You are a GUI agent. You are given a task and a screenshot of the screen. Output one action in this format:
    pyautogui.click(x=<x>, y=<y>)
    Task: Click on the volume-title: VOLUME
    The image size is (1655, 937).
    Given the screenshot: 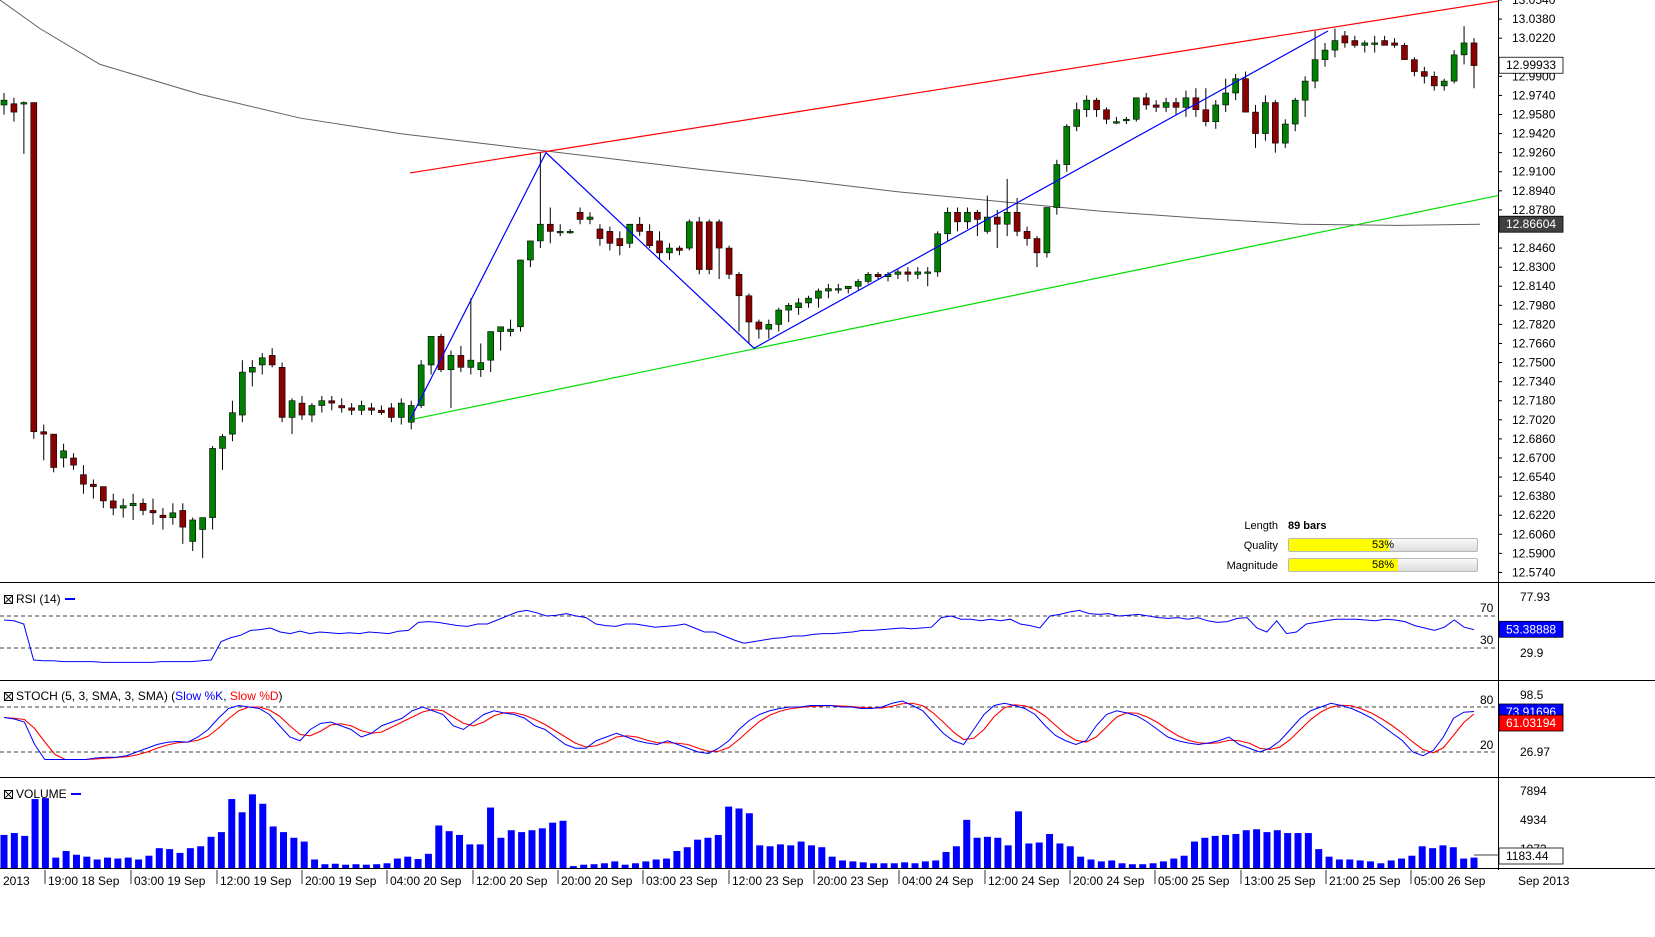 What is the action you would take?
    pyautogui.click(x=42, y=794)
    